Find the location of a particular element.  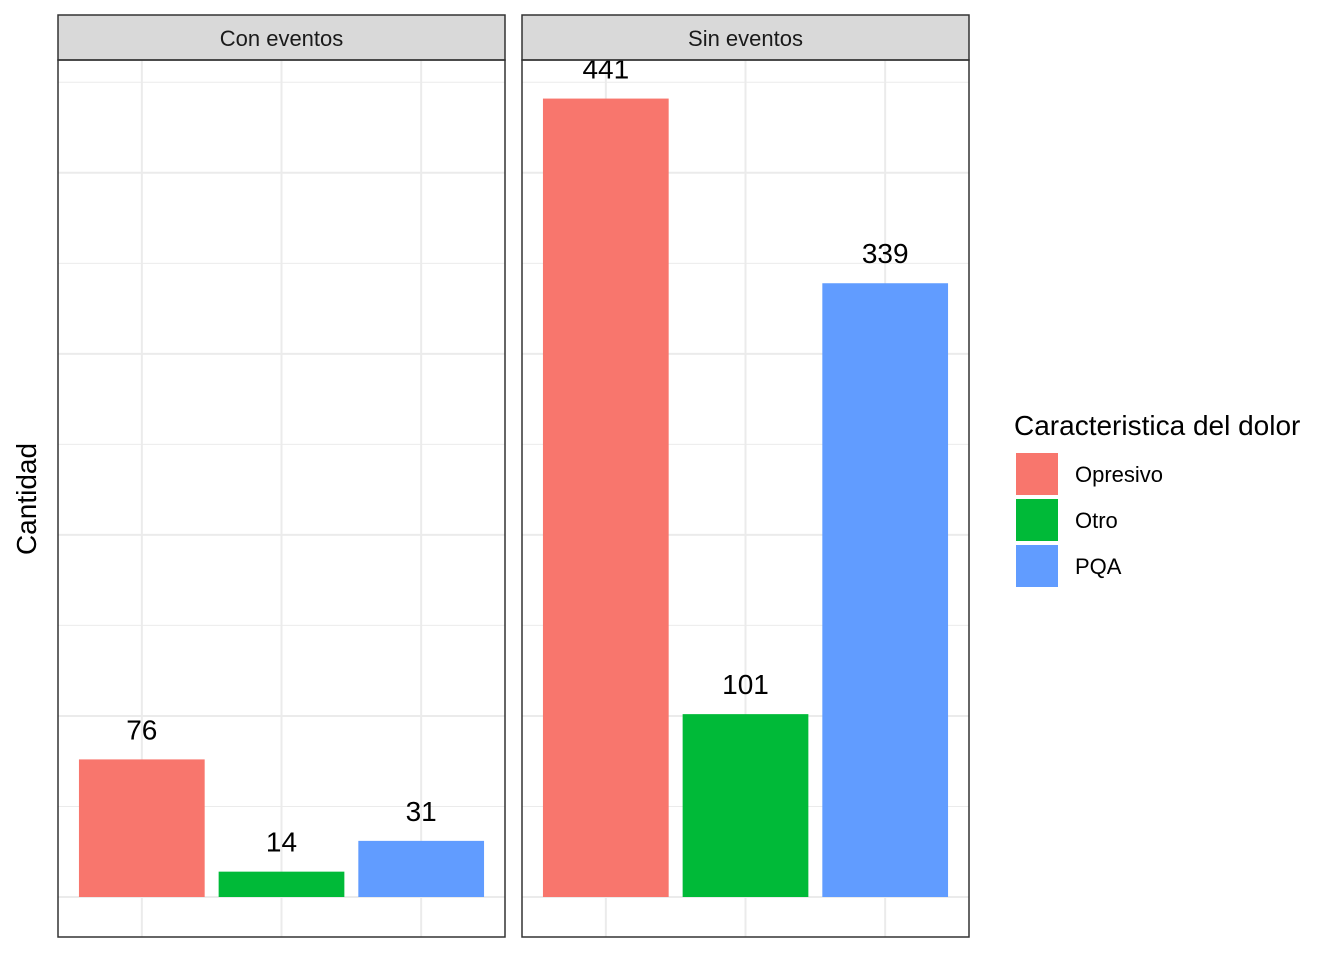

legend-title: Caracteristica del dolor is located at coordinates (1157, 425).